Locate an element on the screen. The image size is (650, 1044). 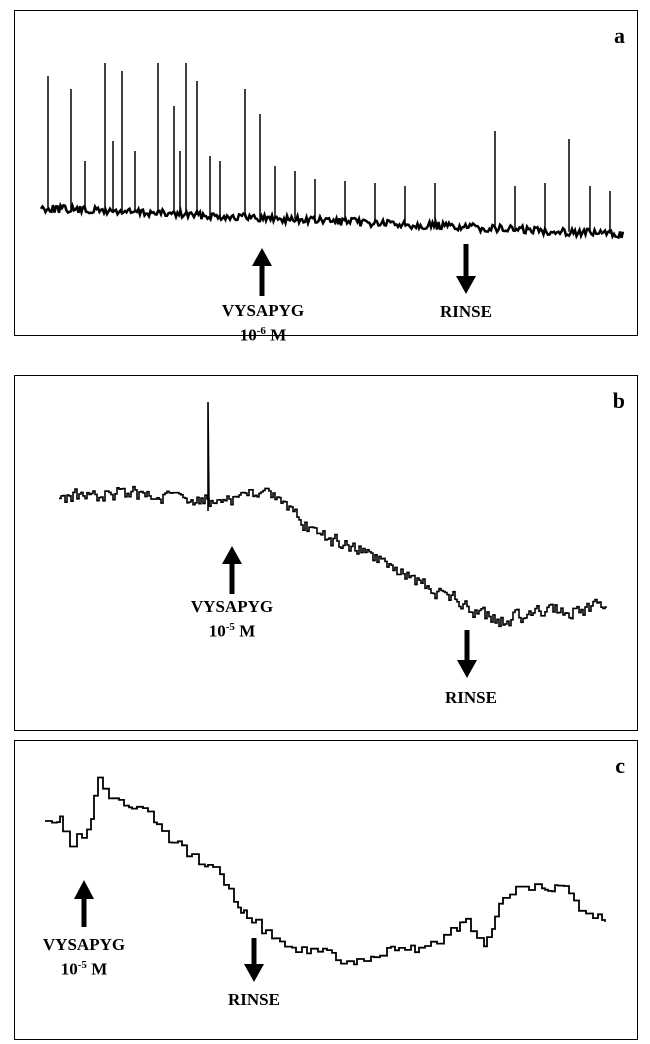
agonist-name-b: VYSAPYG is located at coordinates (232, 606).